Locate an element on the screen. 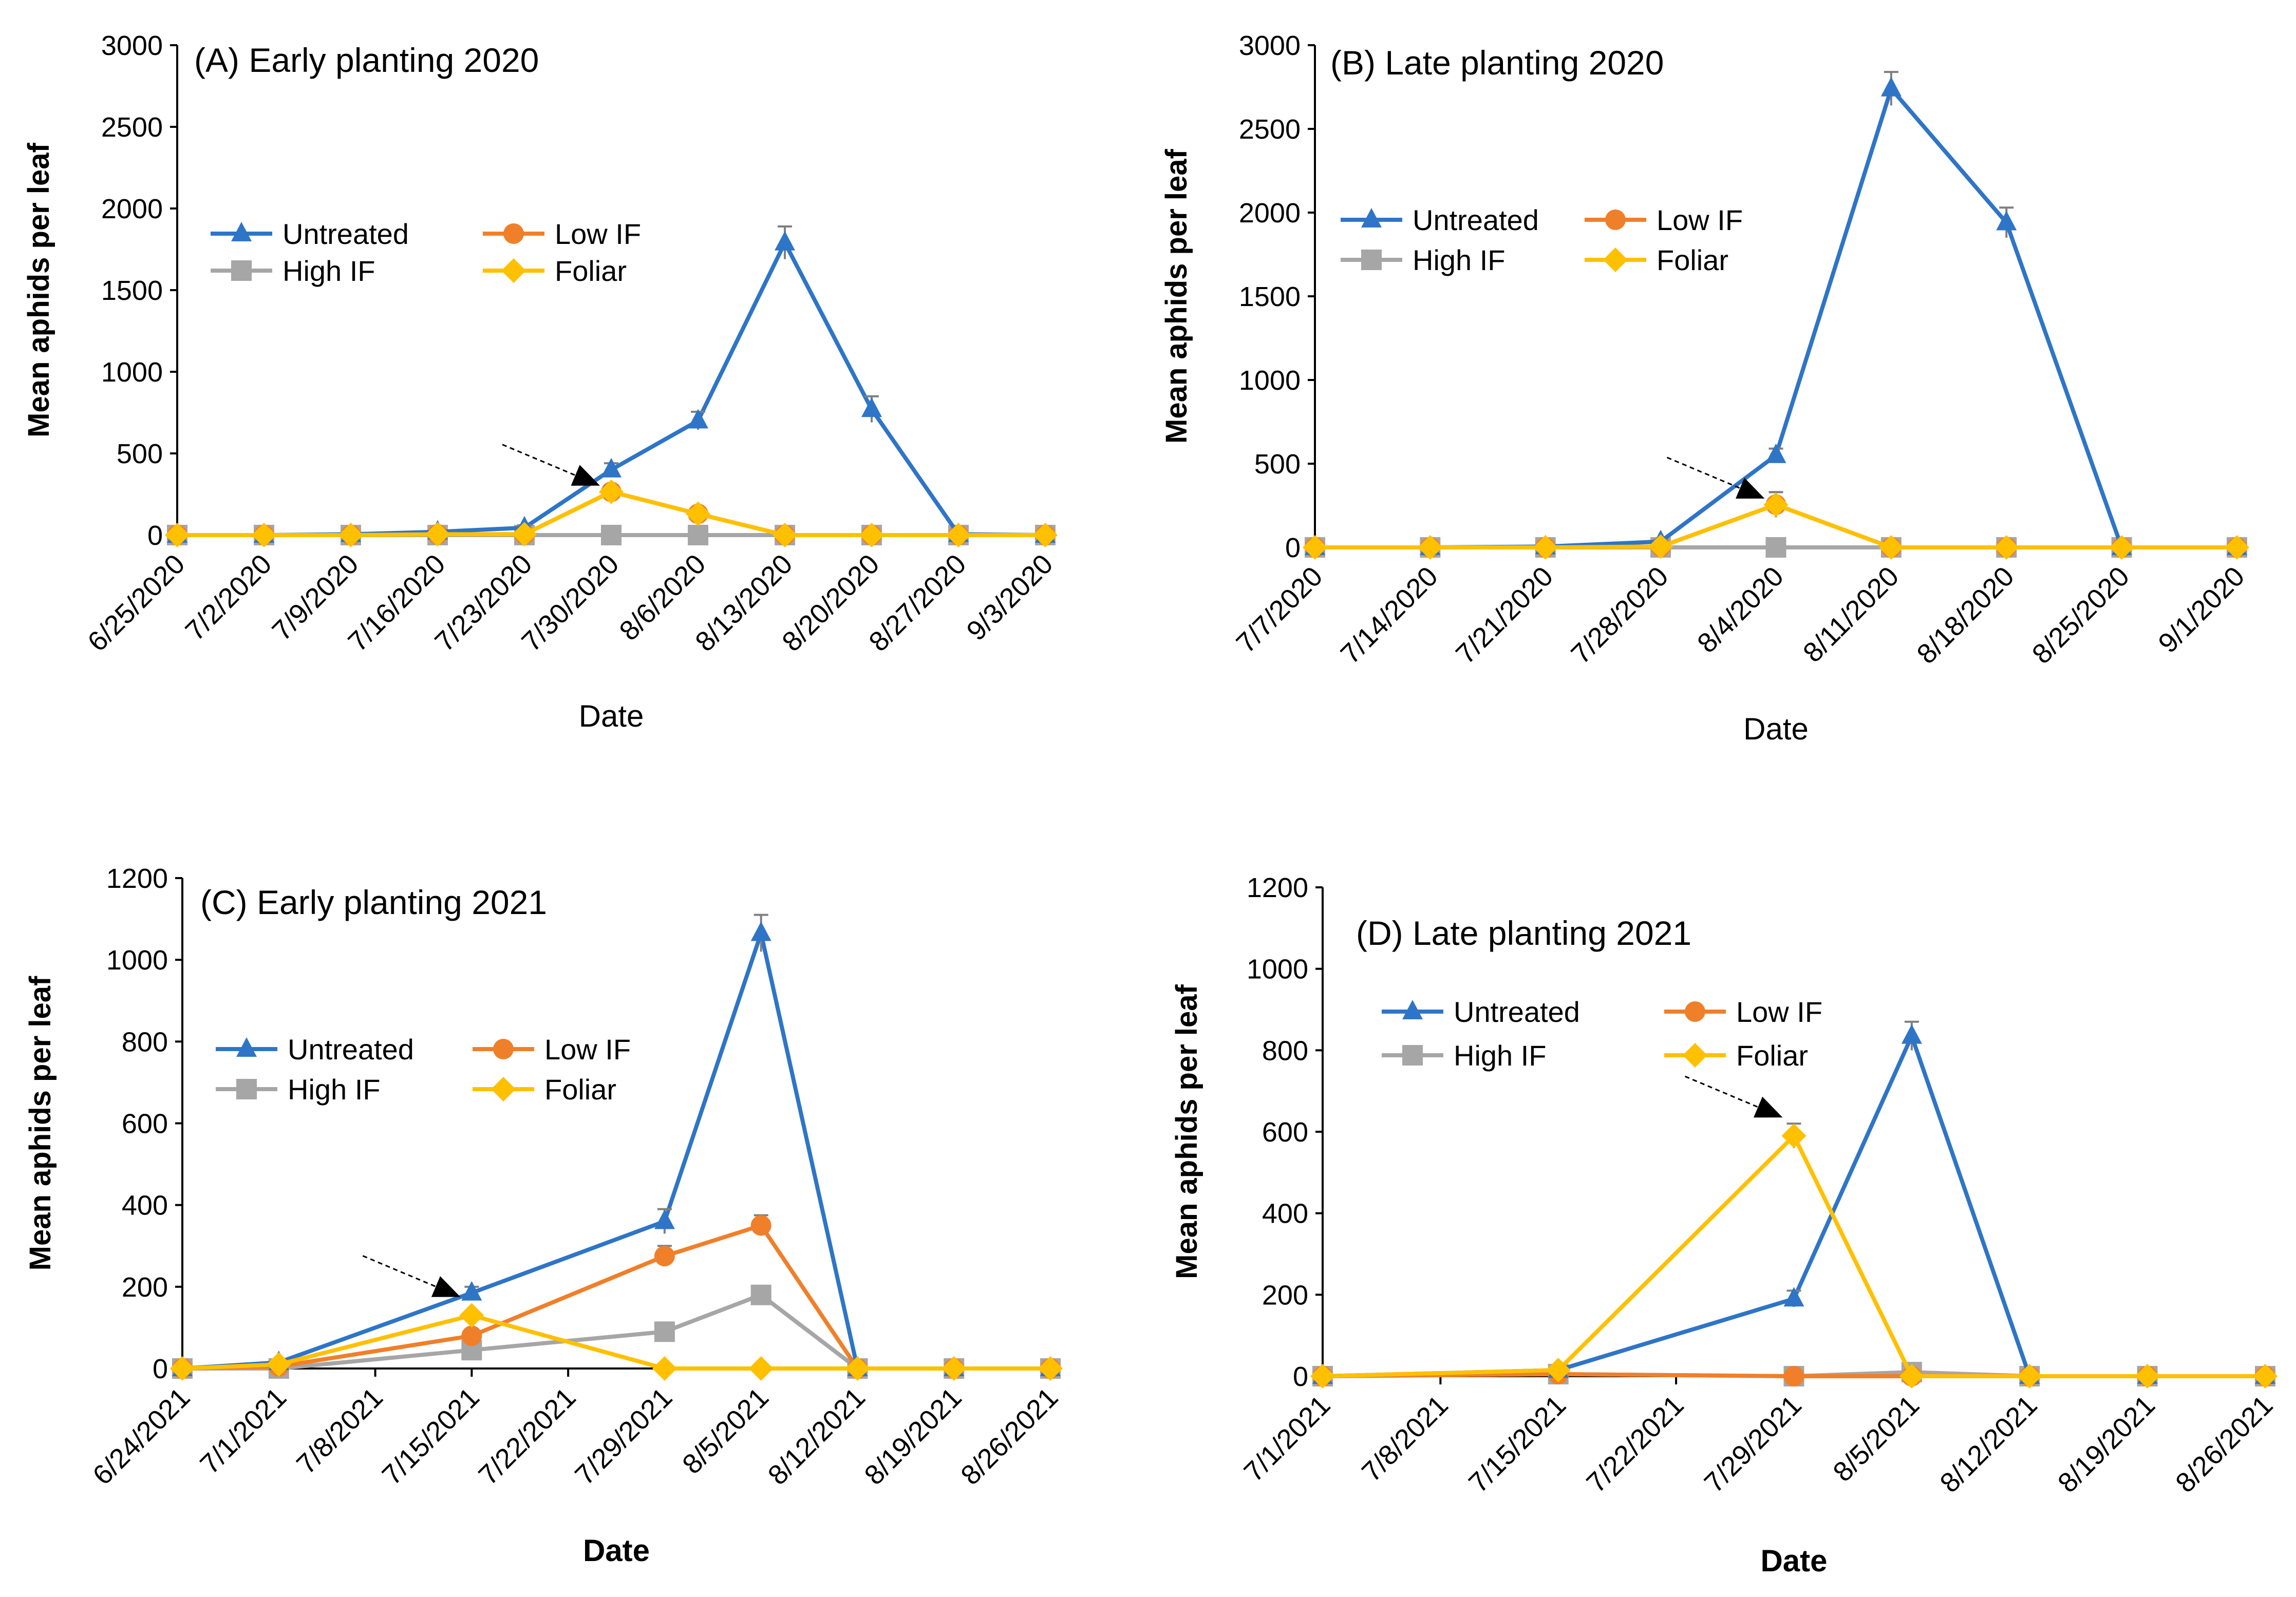  y-tick-label: 500 is located at coordinates (140, 454).